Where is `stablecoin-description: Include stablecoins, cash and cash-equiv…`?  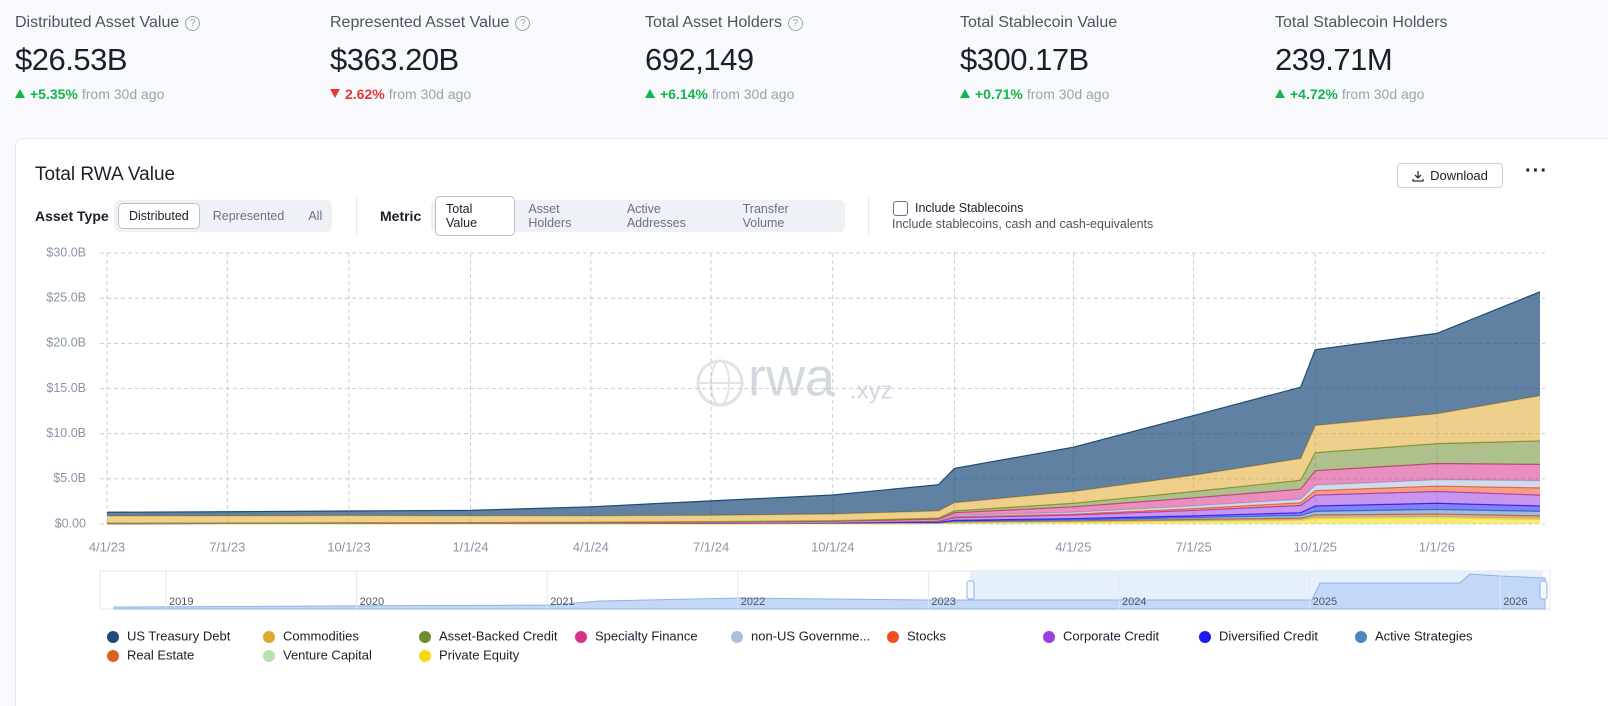 stablecoin-description: Include stablecoins, cash and cash-equiv… is located at coordinates (1023, 224).